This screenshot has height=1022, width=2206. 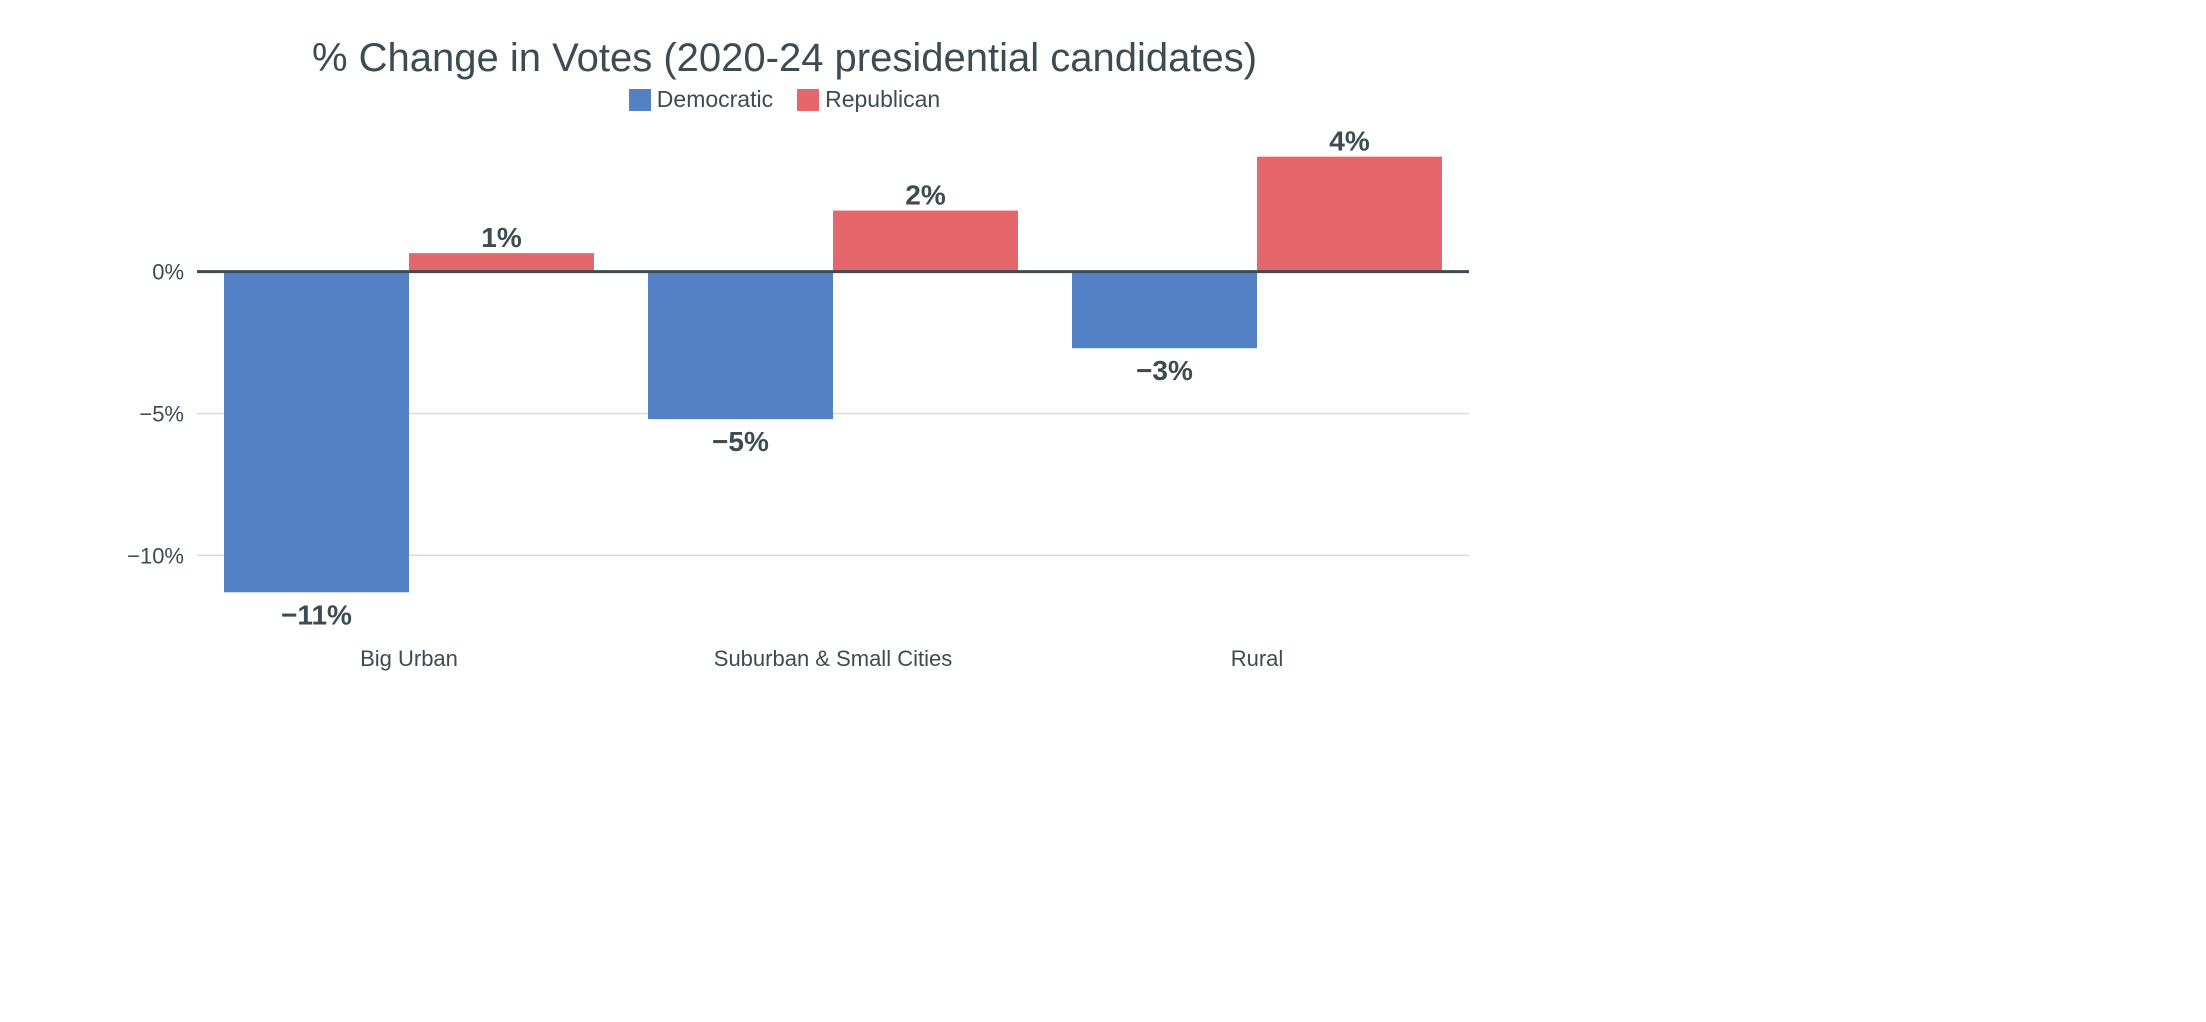 I want to click on data-label: −11%, so click(x=316, y=614).